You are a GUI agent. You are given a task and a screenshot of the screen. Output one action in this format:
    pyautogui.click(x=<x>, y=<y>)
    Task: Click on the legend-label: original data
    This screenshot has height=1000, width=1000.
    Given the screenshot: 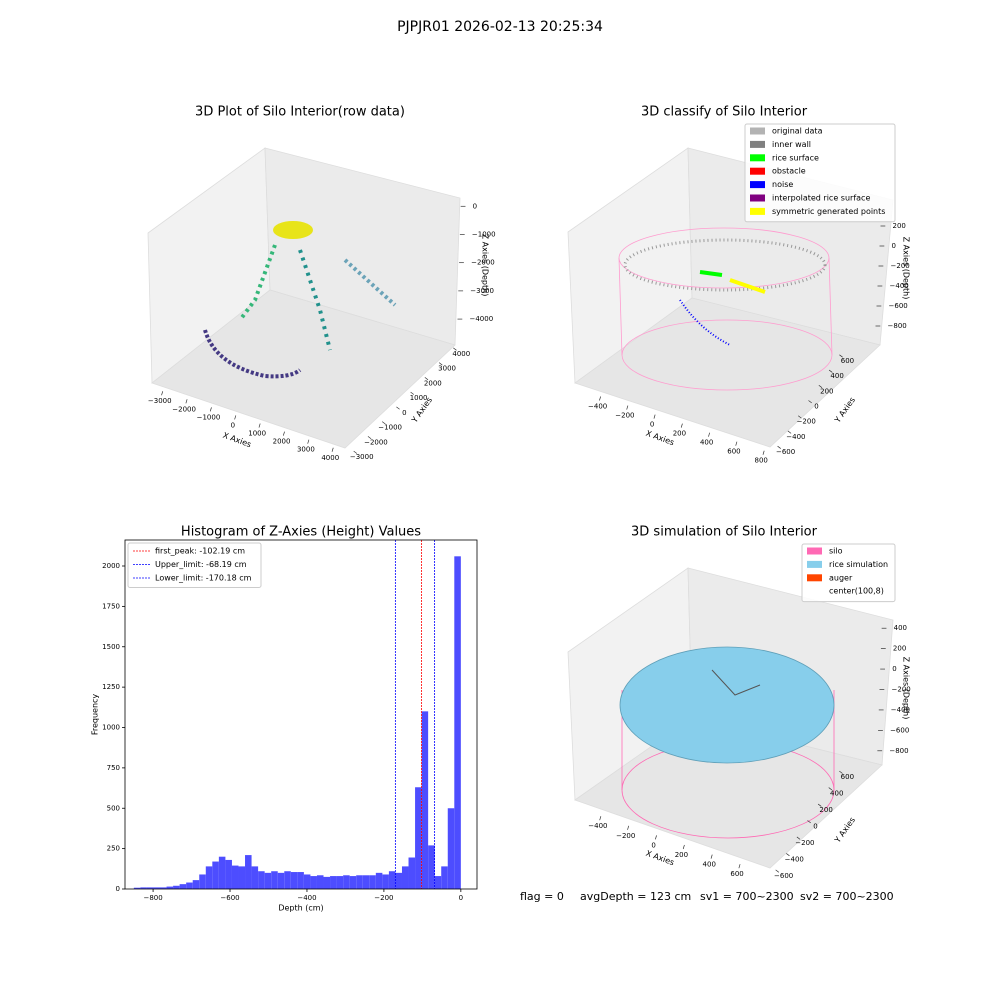 What is the action you would take?
    pyautogui.click(x=797, y=131)
    